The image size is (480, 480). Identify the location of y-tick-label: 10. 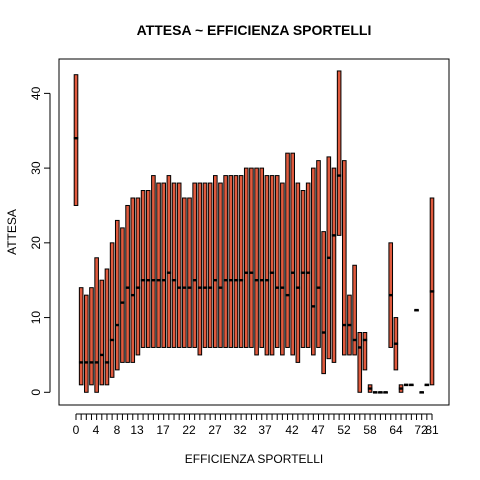
(36, 318).